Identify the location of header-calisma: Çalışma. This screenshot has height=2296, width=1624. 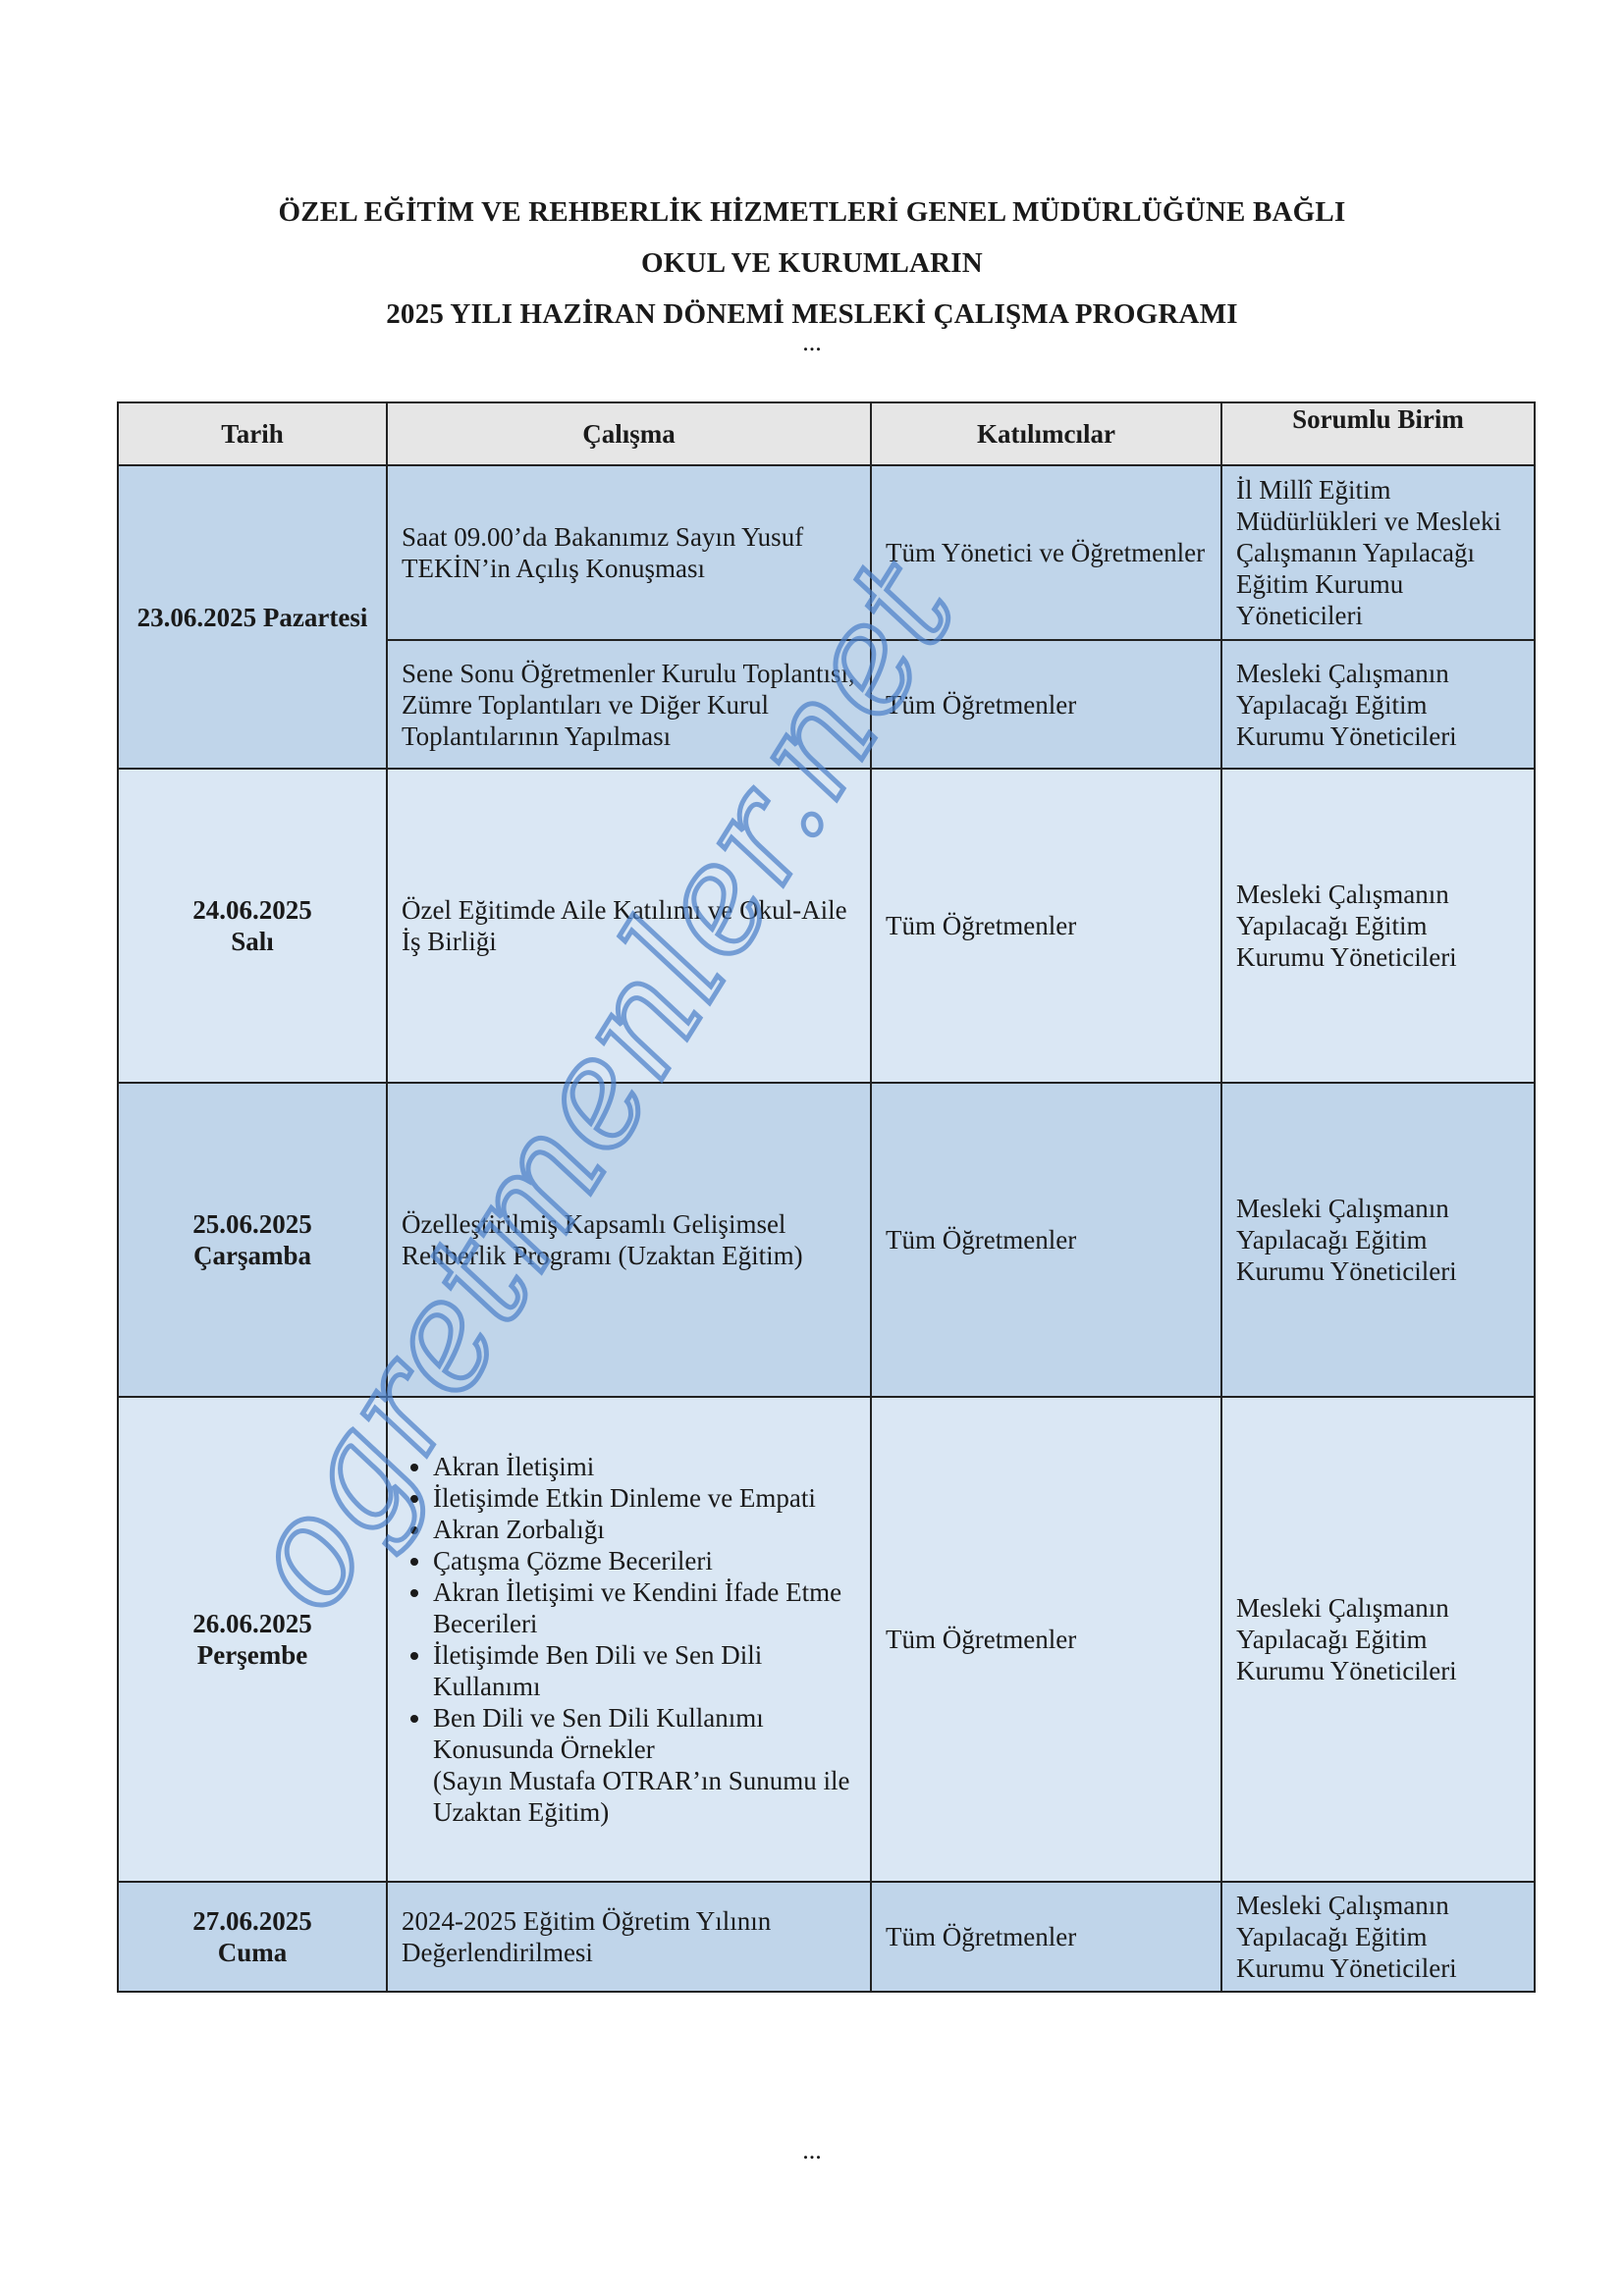
(629, 434).